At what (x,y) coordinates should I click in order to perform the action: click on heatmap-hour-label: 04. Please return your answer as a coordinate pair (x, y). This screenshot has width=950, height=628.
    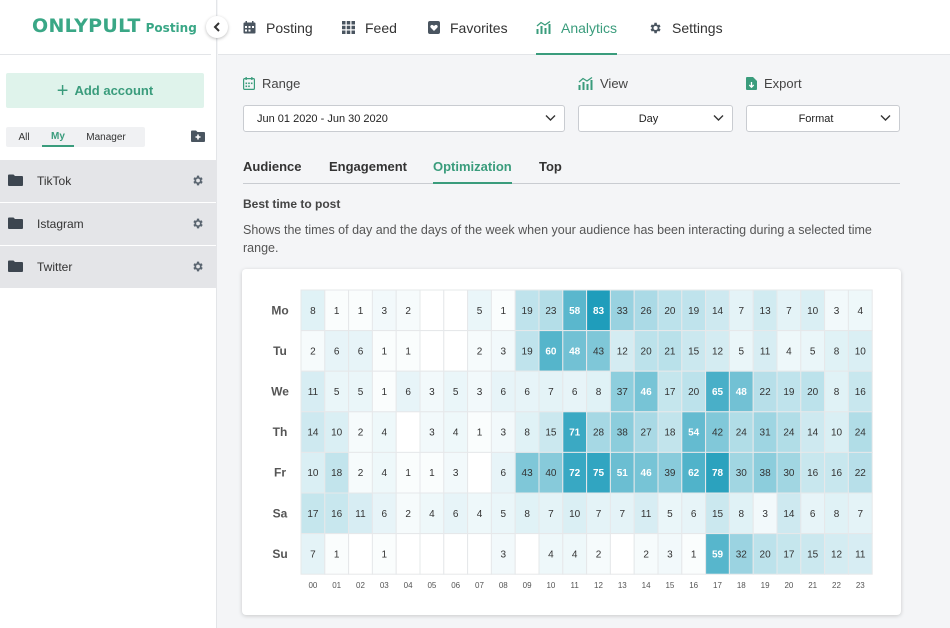
    Looking at the image, I should click on (408, 585).